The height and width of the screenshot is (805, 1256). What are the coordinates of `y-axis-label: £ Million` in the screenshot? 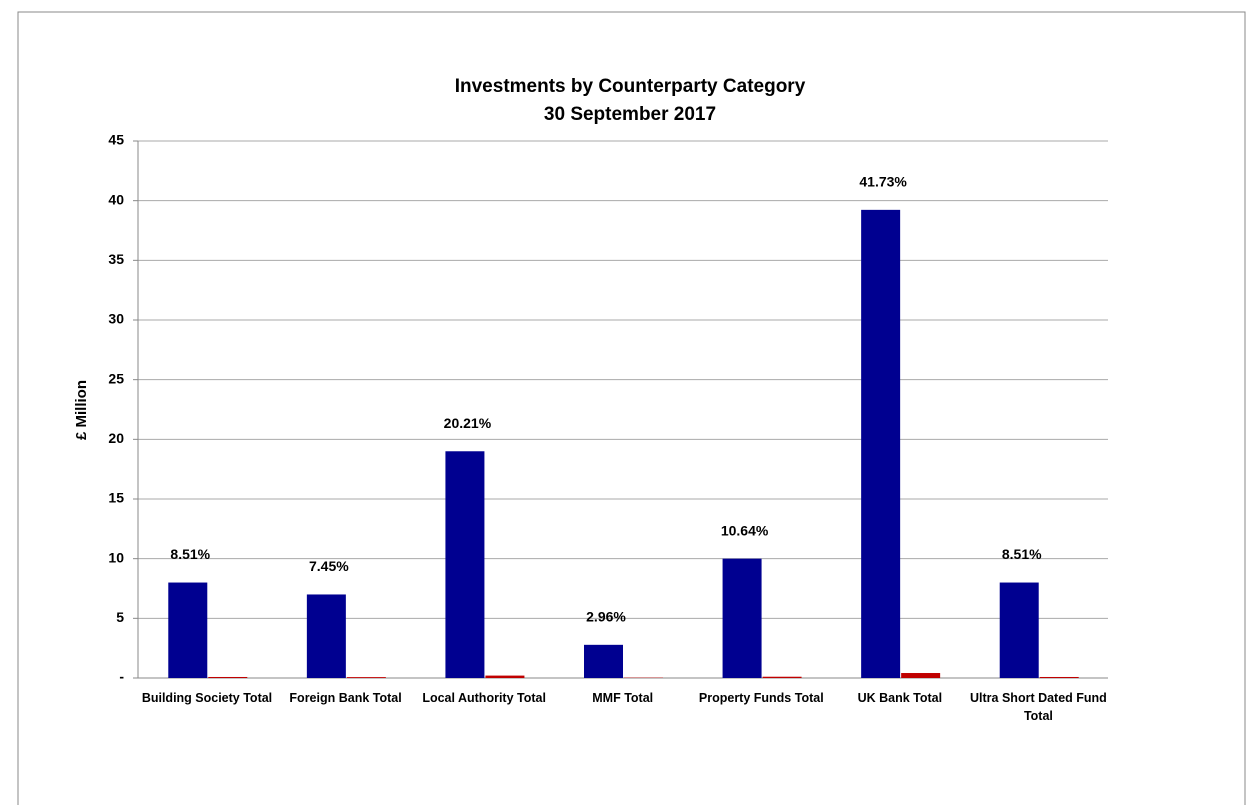 It's located at (81, 410).